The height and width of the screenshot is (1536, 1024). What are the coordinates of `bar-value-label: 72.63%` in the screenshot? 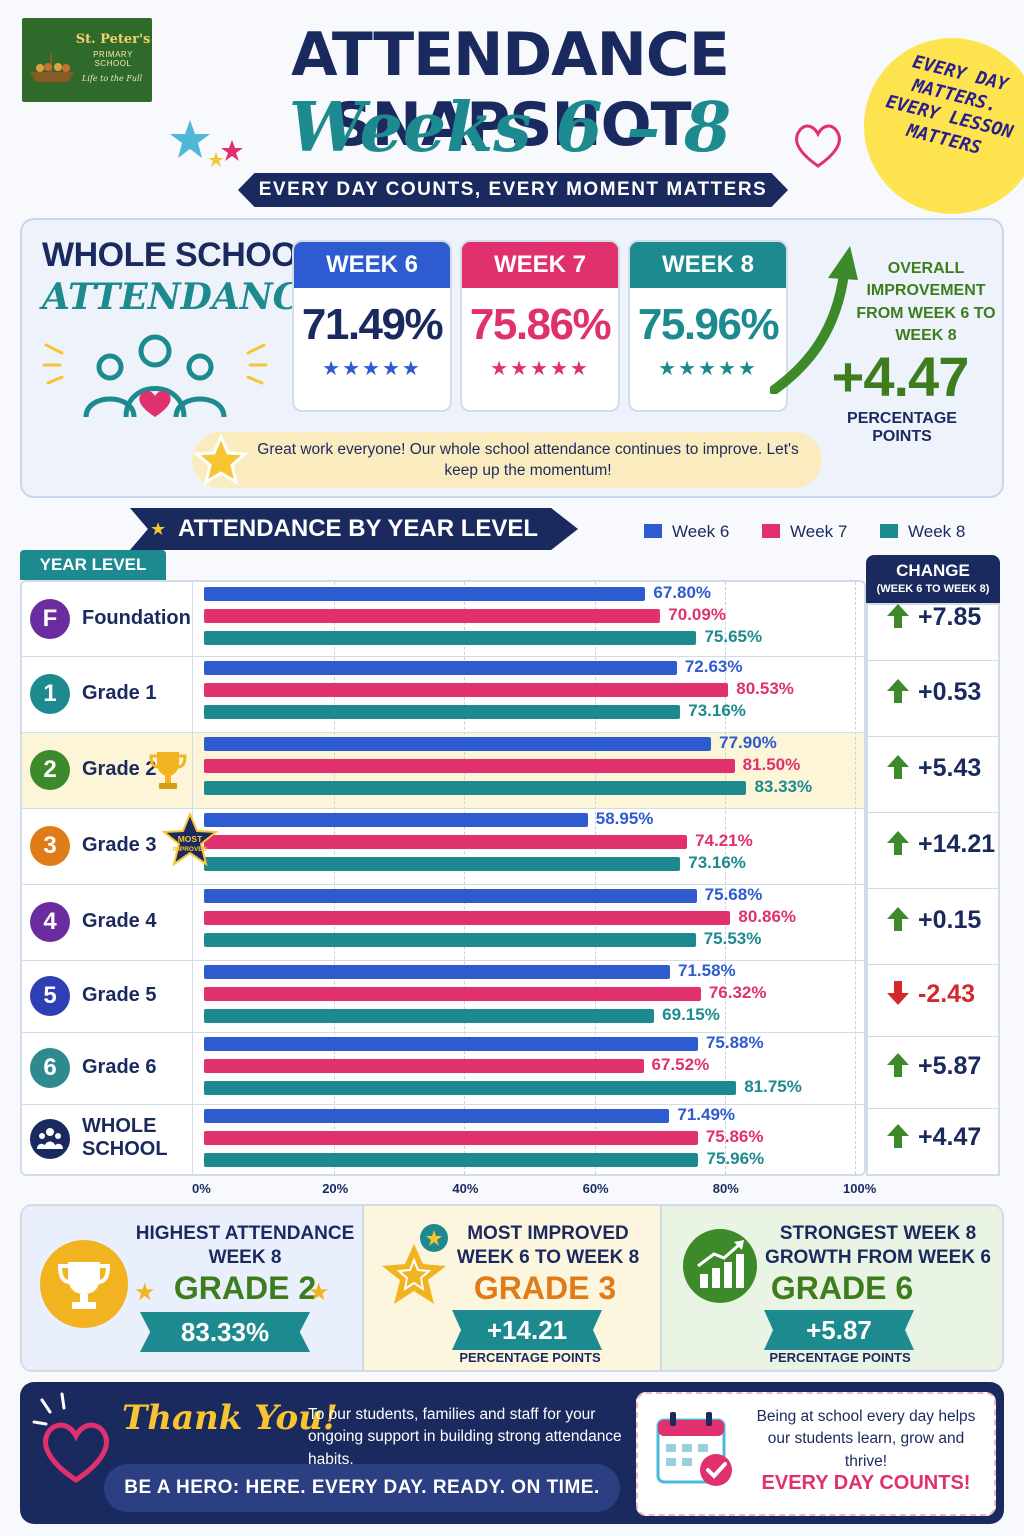 It's located at (713, 666).